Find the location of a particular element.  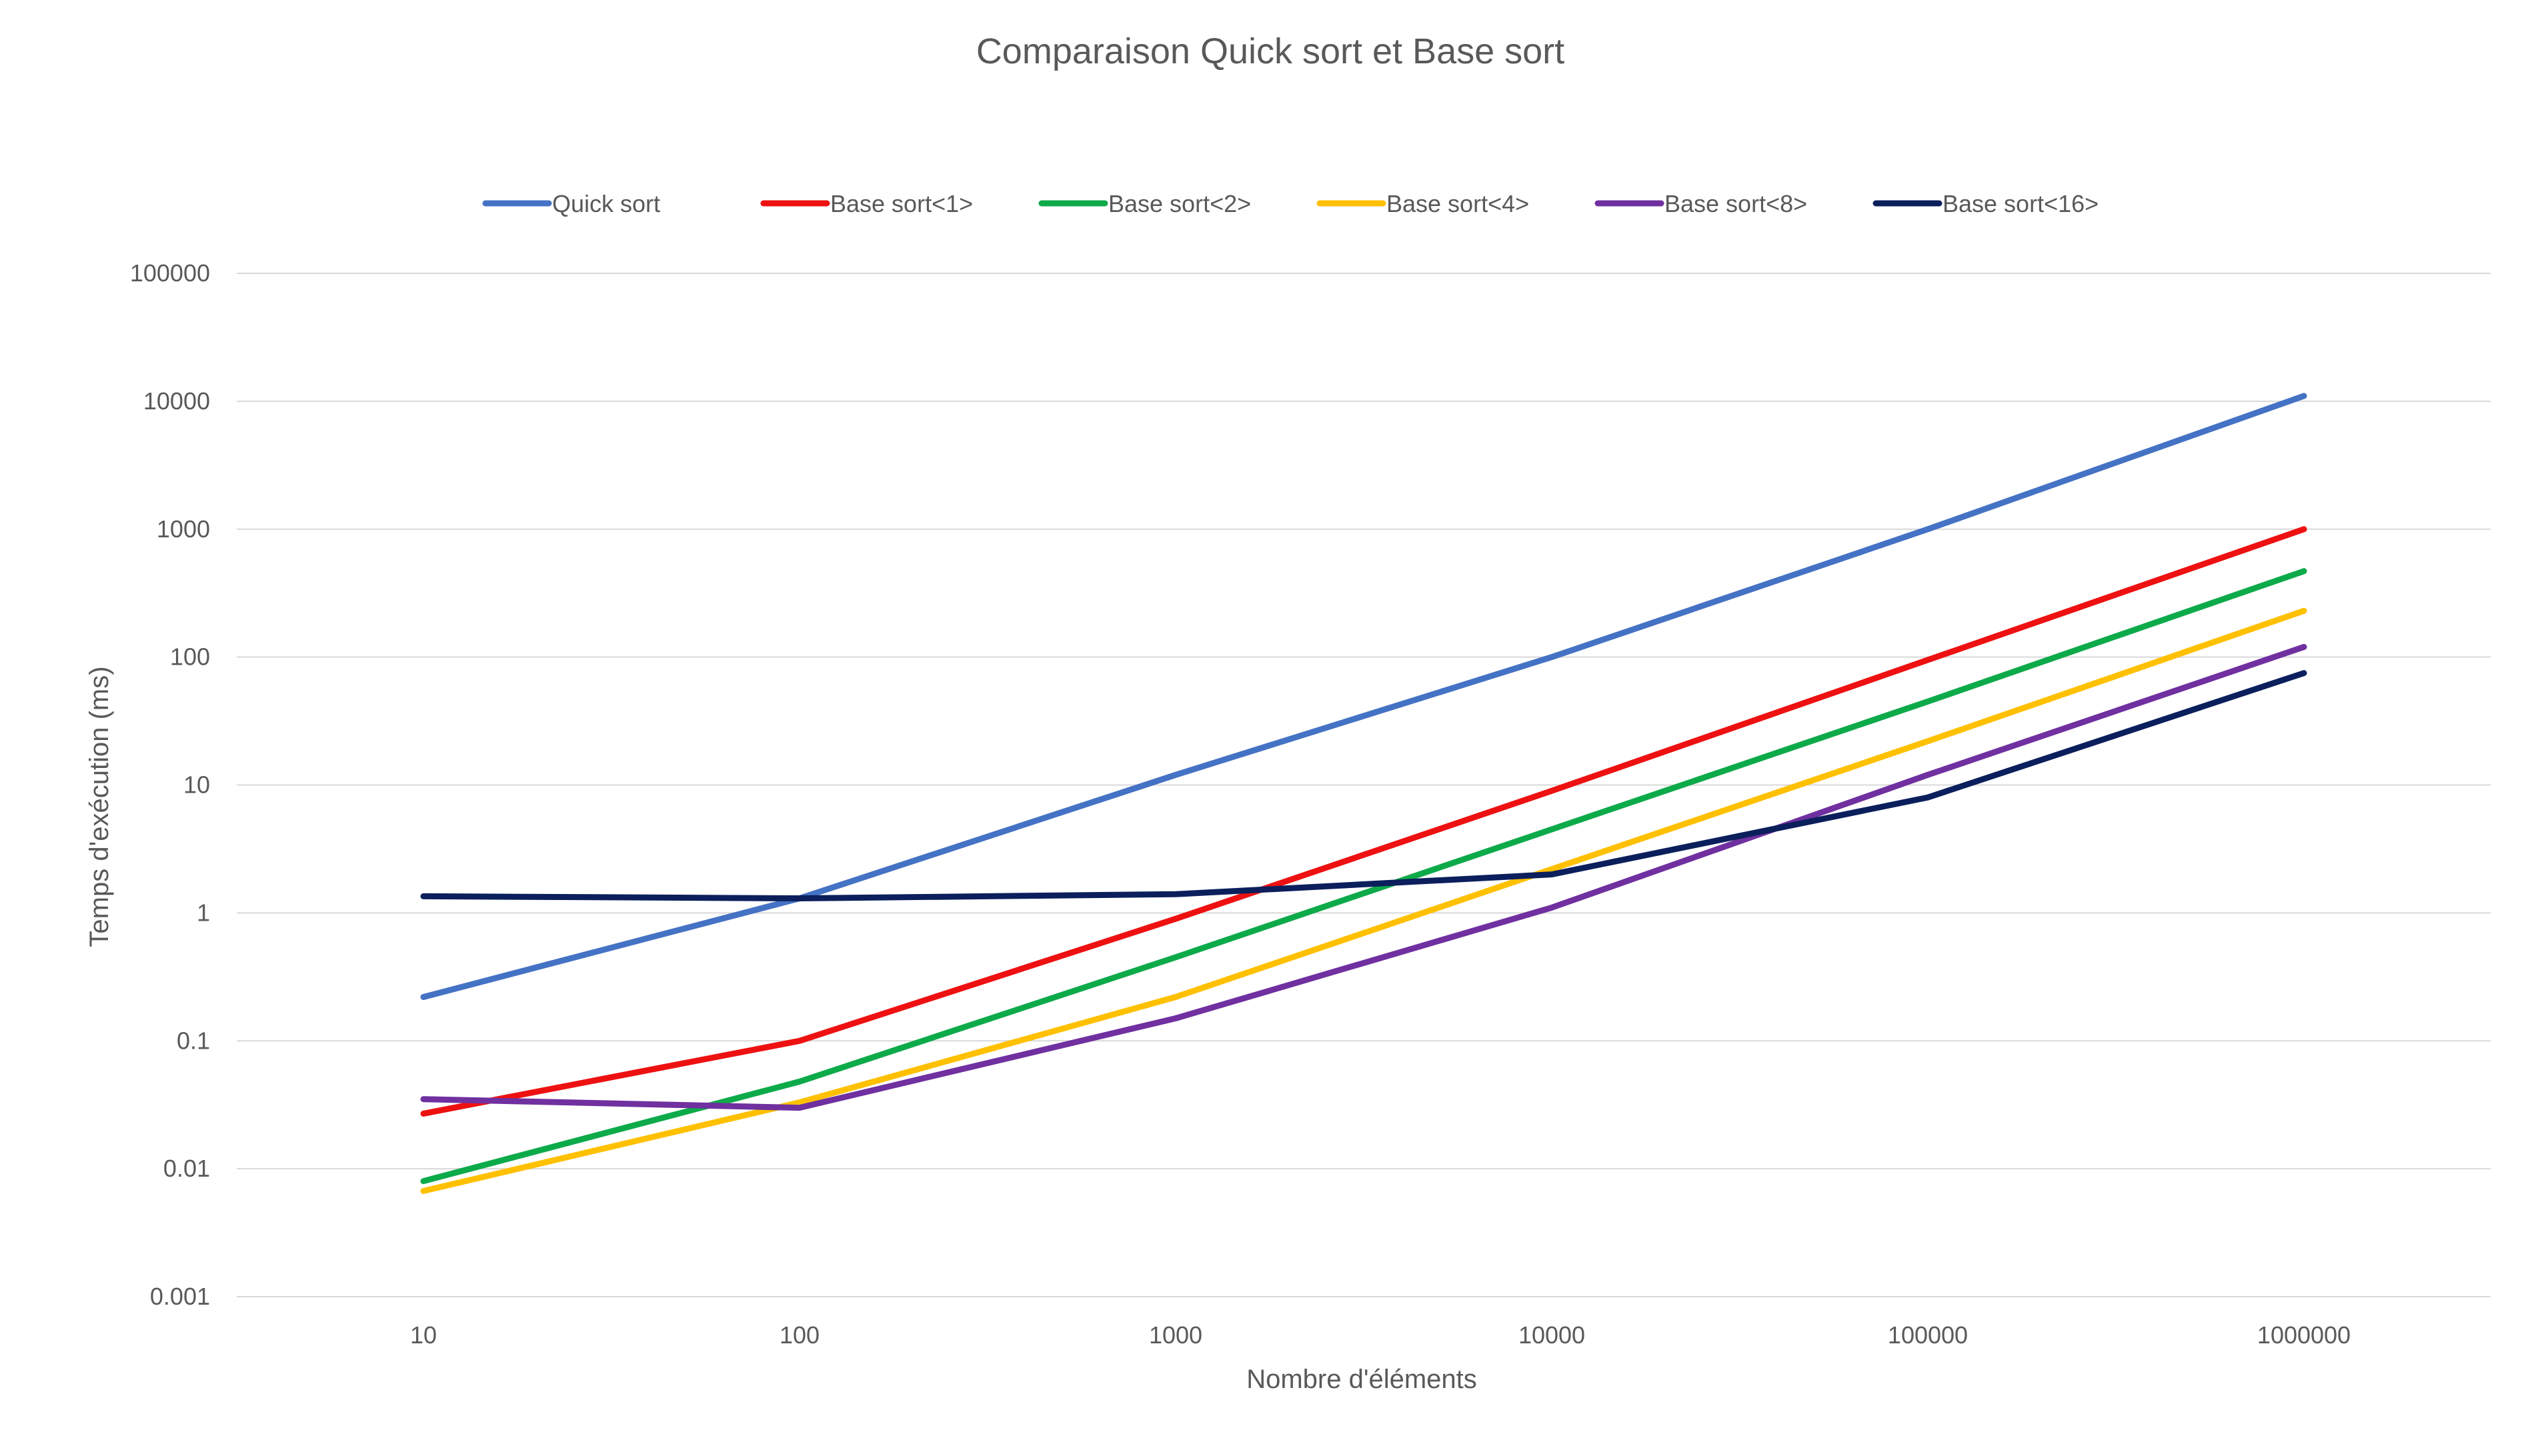

y-tick-label: 0.1 is located at coordinates (193, 1040).